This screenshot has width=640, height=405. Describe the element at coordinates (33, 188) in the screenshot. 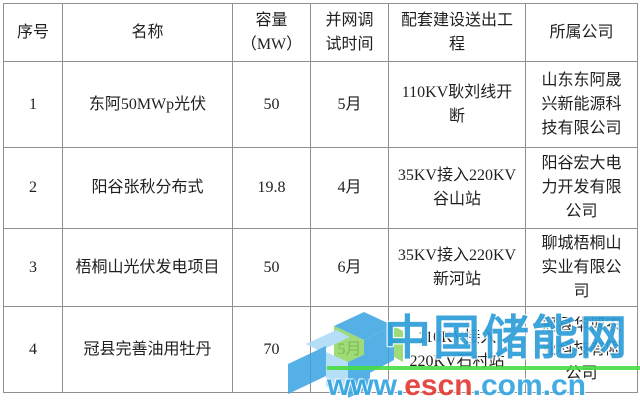

I see `cell-index: 2` at that location.